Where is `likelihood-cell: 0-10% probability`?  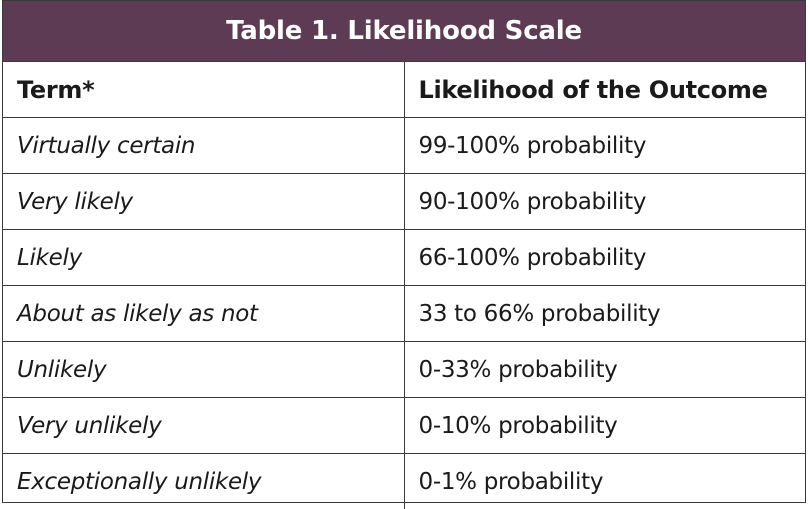 likelihood-cell: 0-10% probability is located at coordinates (604, 426).